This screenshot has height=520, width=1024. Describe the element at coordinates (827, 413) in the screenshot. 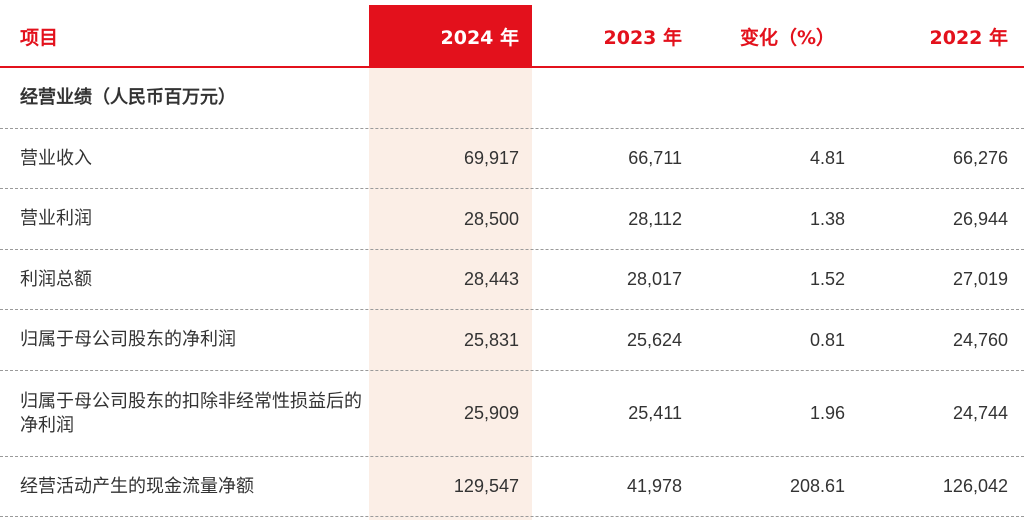

I see `value-change: 1.96` at that location.